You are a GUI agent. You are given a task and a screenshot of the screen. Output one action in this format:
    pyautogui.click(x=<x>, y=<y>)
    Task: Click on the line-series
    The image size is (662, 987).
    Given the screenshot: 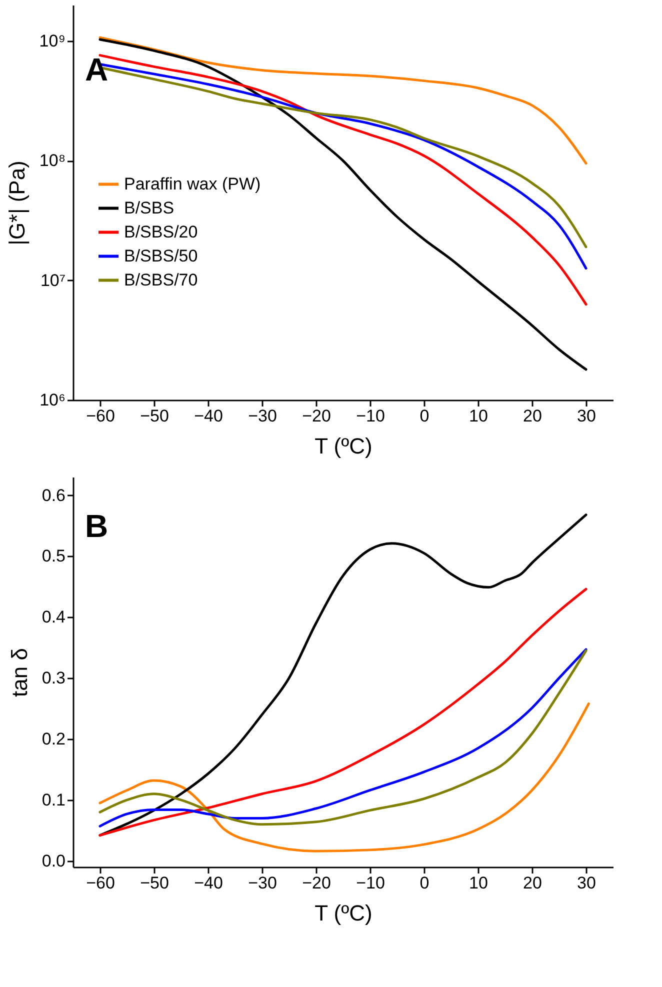 What is the action you would take?
    pyautogui.click(x=344, y=777)
    